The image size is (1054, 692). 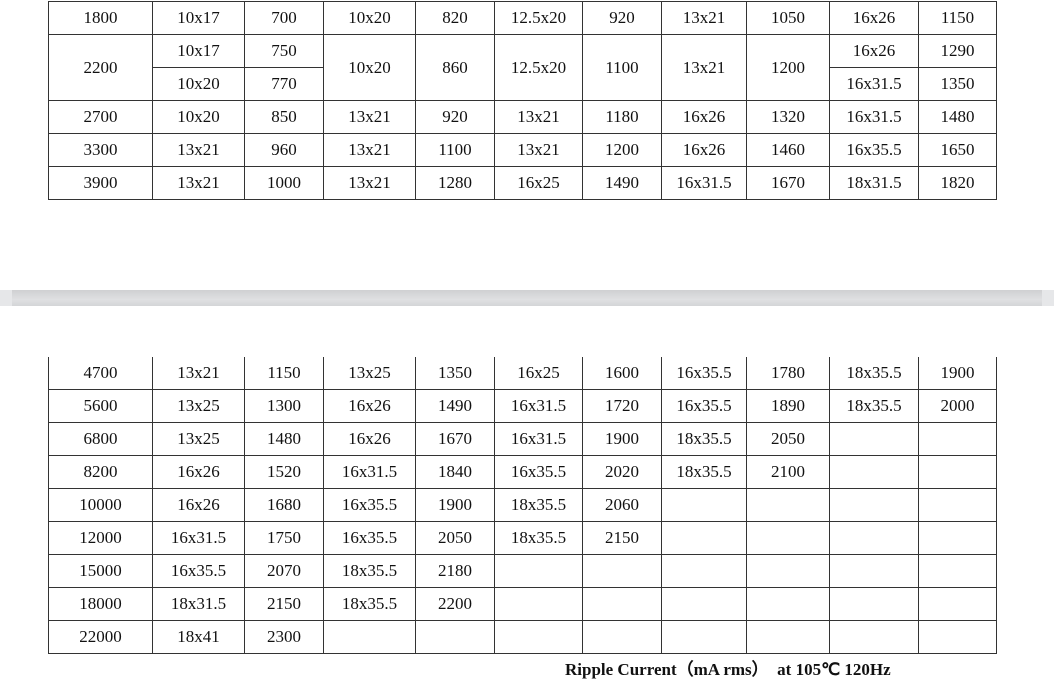 What do you see at coordinates (622, 505) in the screenshot?
I see `table-cell: 2060` at bounding box center [622, 505].